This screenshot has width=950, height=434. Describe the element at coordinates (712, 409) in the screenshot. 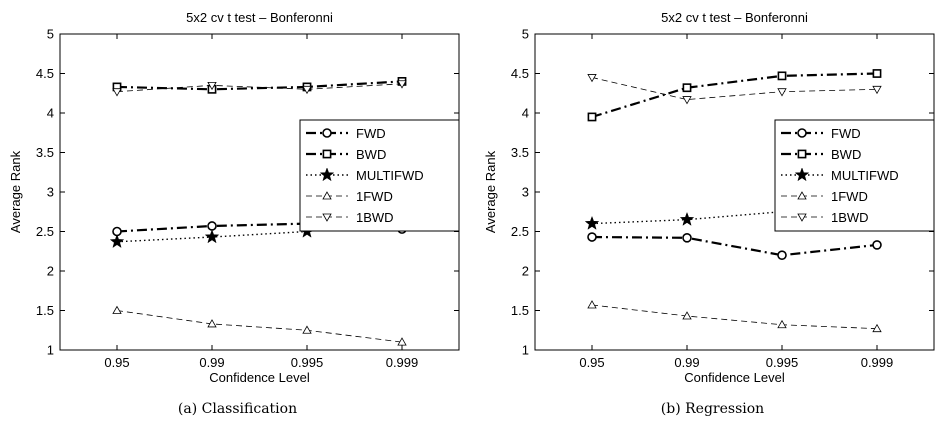

I see `caption-regression: (b) Regression` at that location.